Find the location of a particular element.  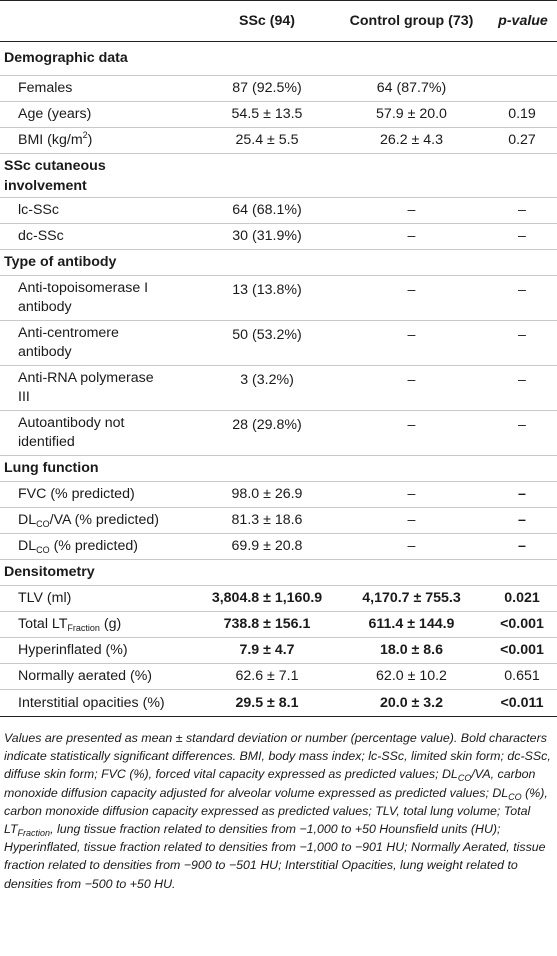

row-label: Interstitial opacities (%) is located at coordinates (91, 702).